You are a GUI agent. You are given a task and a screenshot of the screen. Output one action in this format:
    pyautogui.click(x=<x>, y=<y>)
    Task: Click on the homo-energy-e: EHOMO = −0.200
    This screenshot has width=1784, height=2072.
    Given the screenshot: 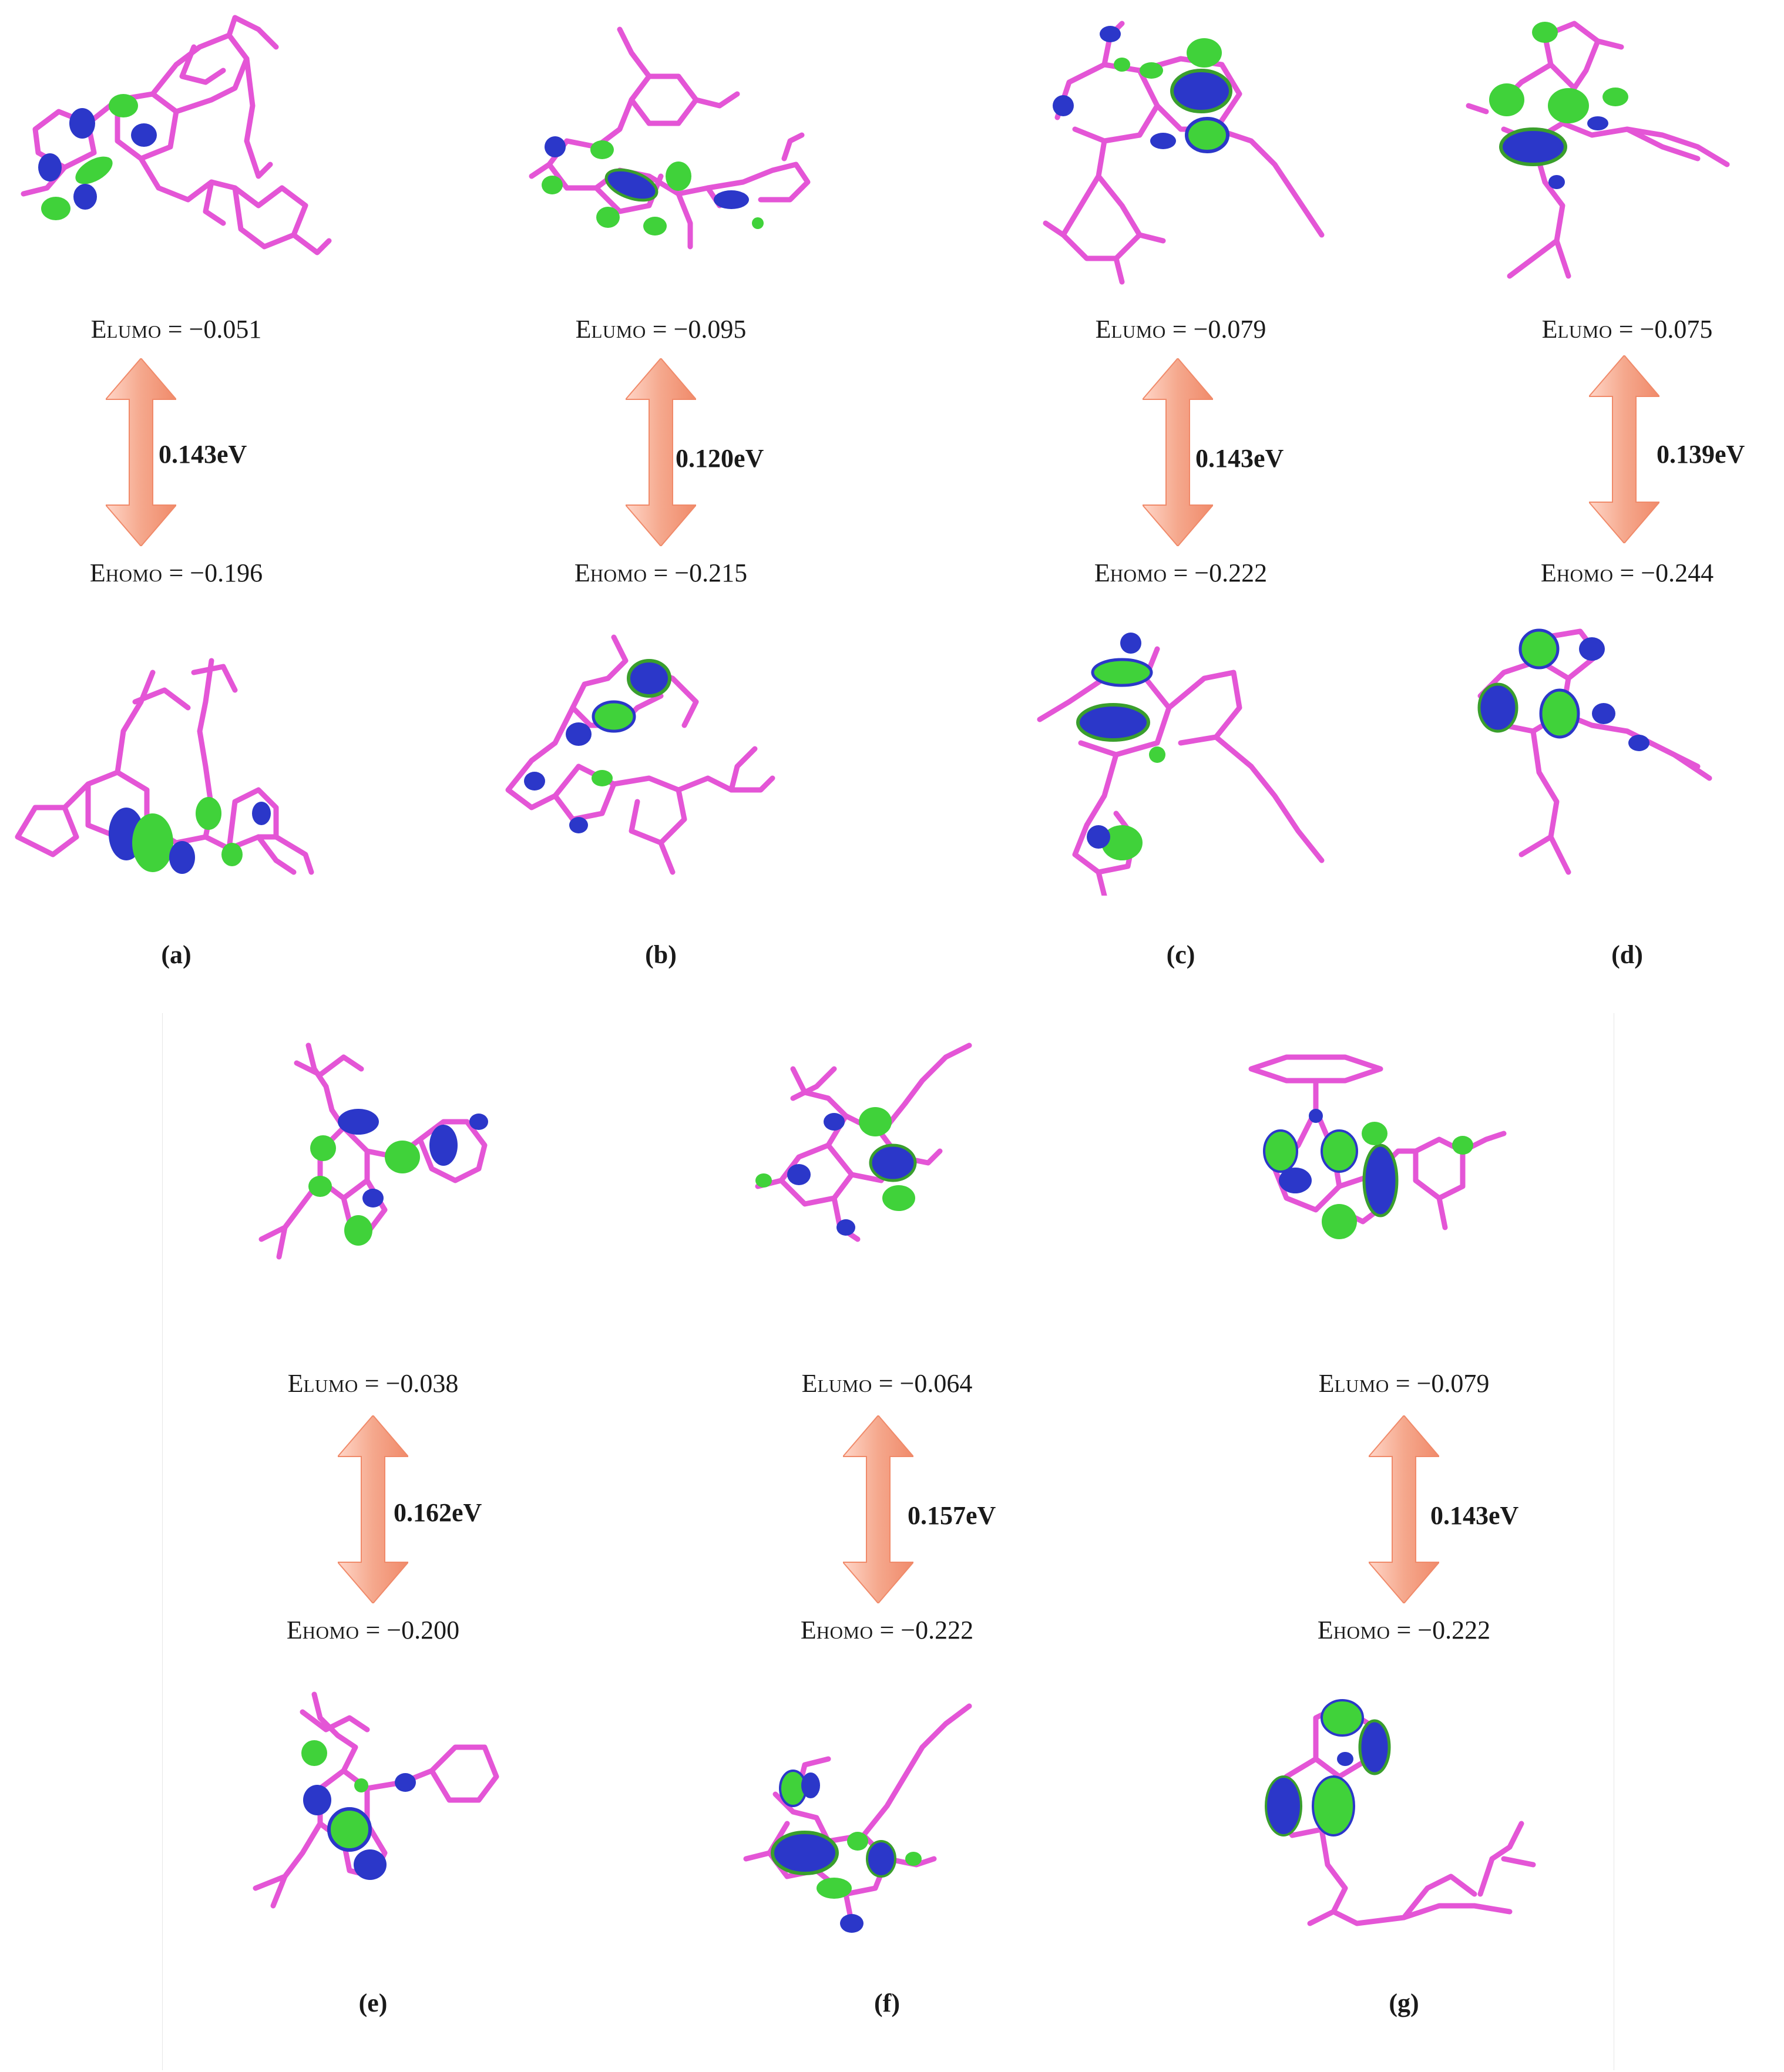 What is the action you would take?
    pyautogui.click(x=373, y=1630)
    